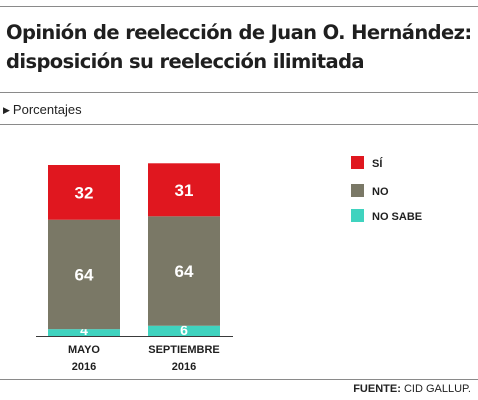 This screenshot has width=478, height=400. I want to click on subtitle: ▶ Porcentajes, so click(42, 109).